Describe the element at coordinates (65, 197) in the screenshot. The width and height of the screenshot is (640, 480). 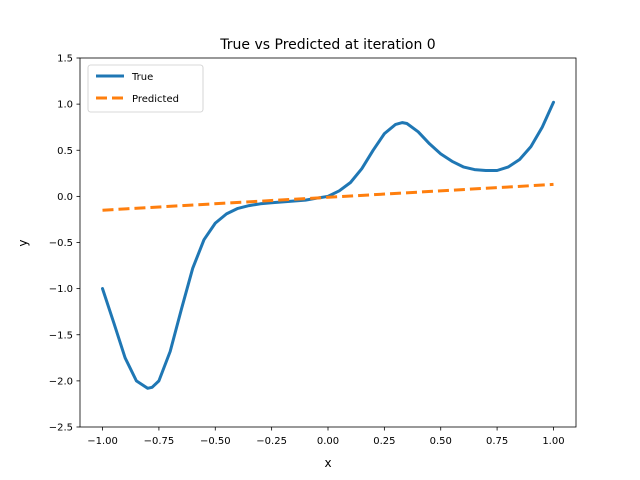
I see `y-tick-label: 0.0` at that location.